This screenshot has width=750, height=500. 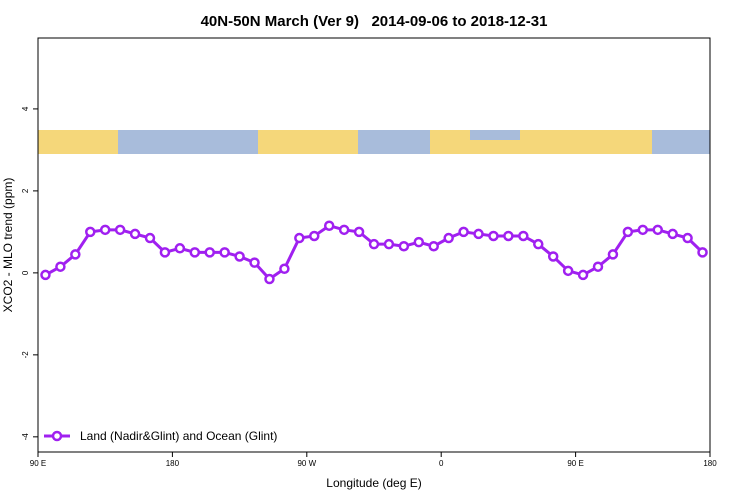 What do you see at coordinates (25, 108) in the screenshot?
I see `y-tick-label: 4` at bounding box center [25, 108].